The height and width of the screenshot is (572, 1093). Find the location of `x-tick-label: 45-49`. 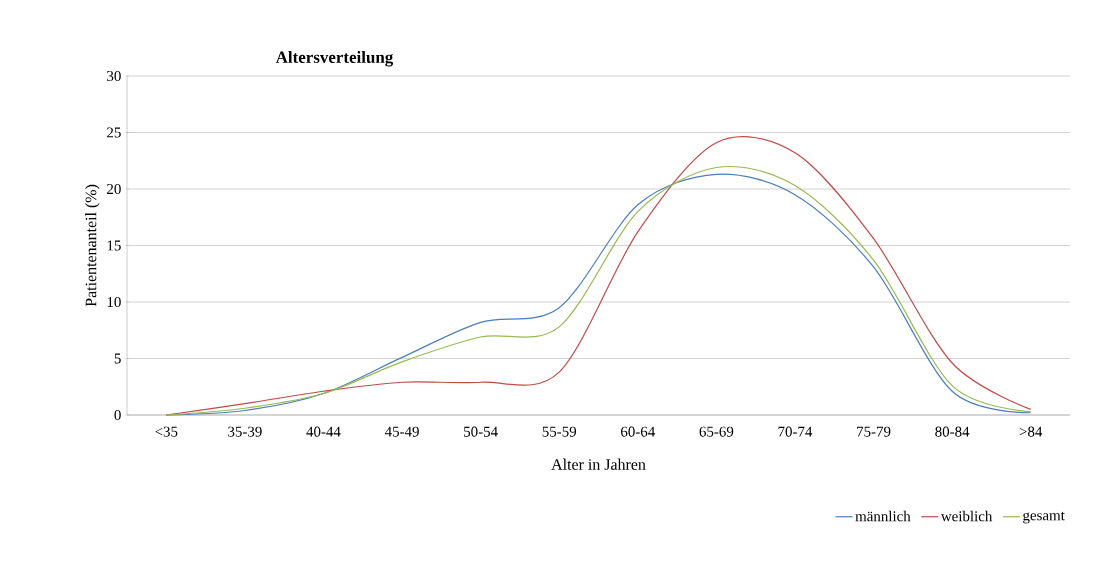

x-tick-label: 45-49 is located at coordinates (401, 431).